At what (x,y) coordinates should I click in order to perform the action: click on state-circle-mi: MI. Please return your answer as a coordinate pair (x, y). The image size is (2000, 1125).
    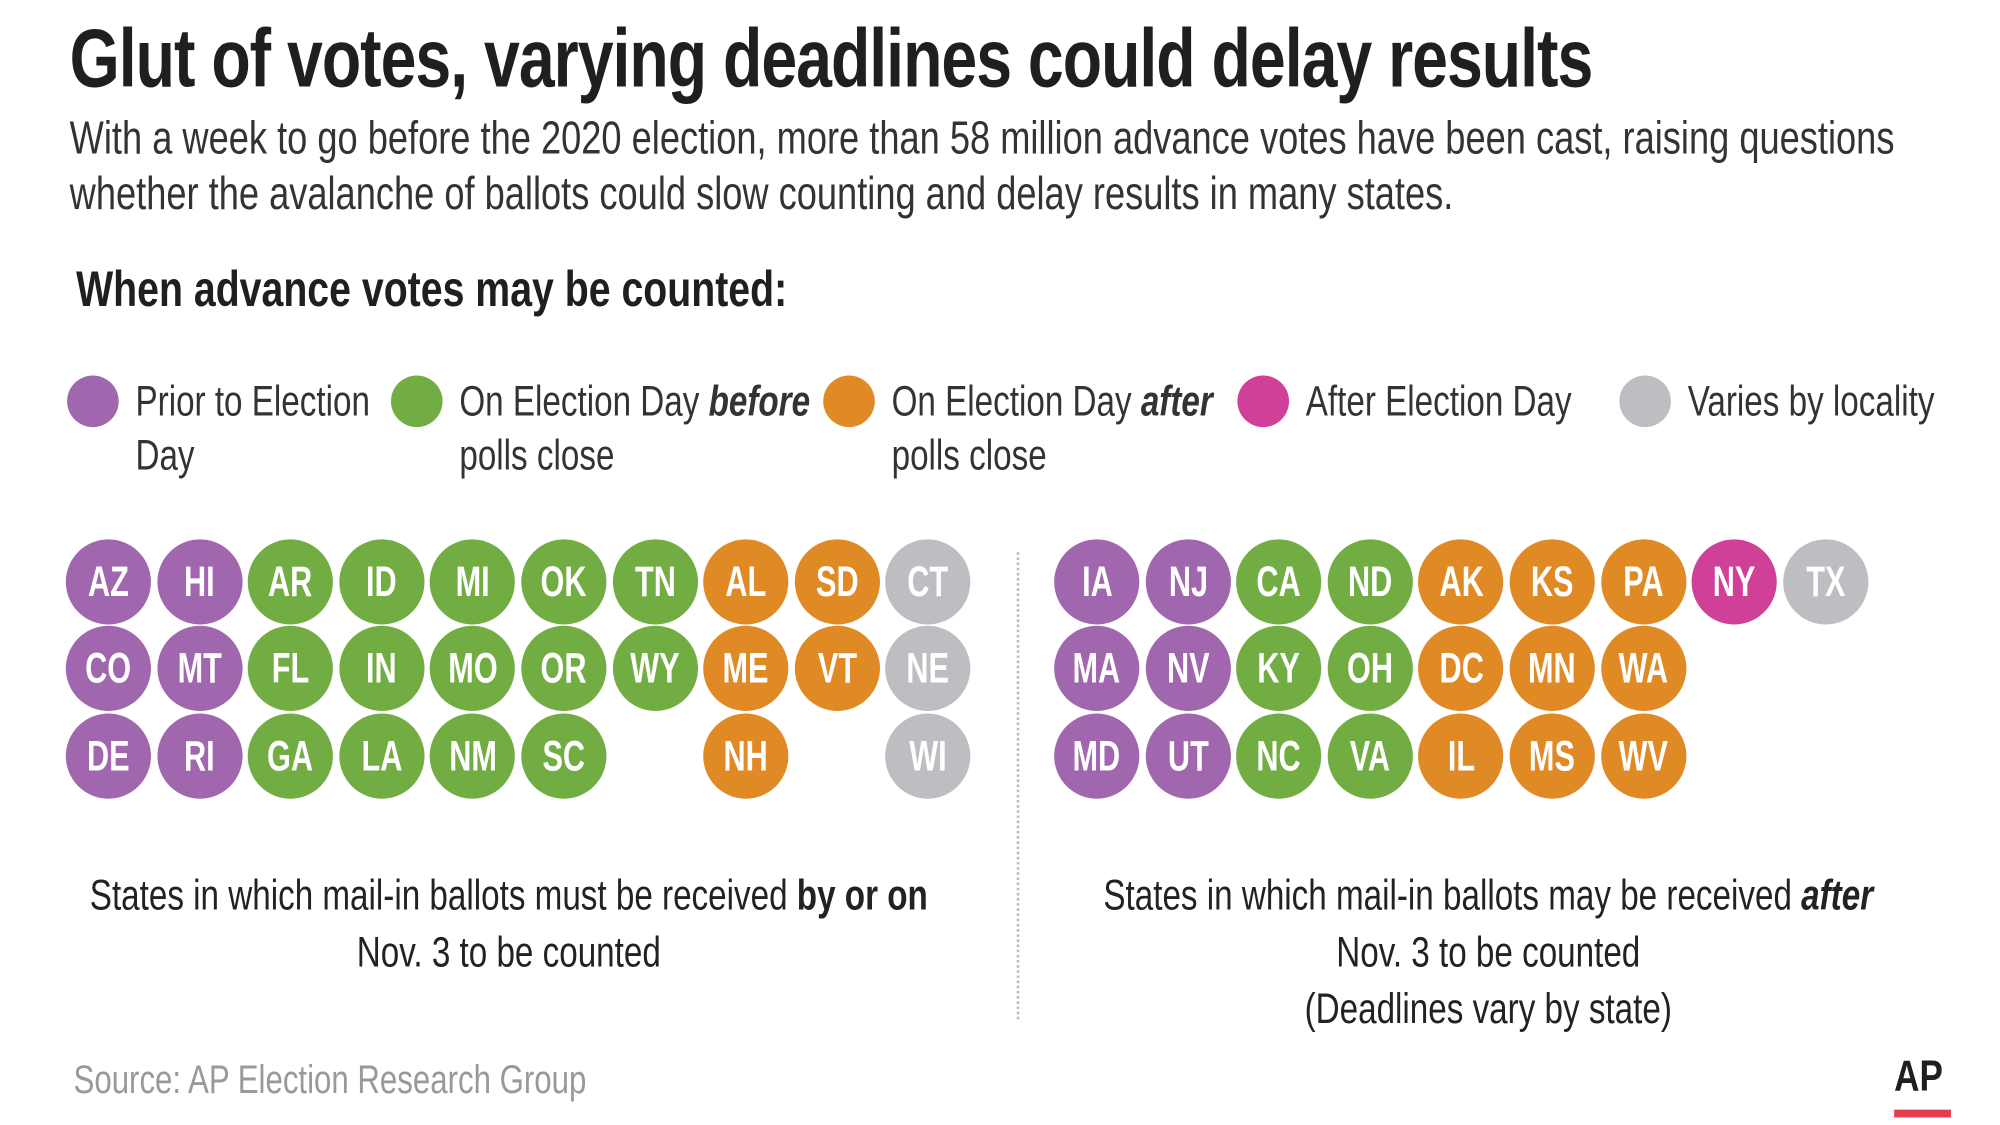
    Looking at the image, I should click on (473, 582).